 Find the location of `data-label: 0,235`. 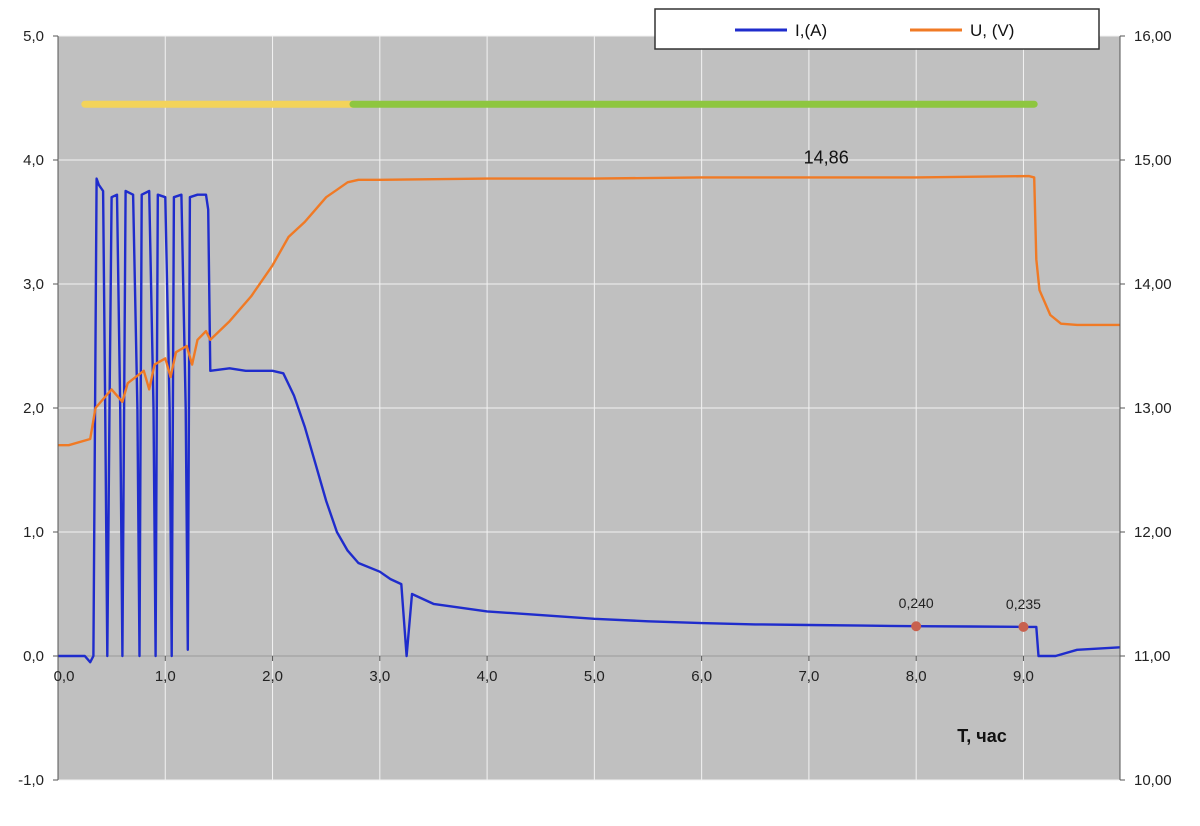

data-label: 0,235 is located at coordinates (1023, 604).